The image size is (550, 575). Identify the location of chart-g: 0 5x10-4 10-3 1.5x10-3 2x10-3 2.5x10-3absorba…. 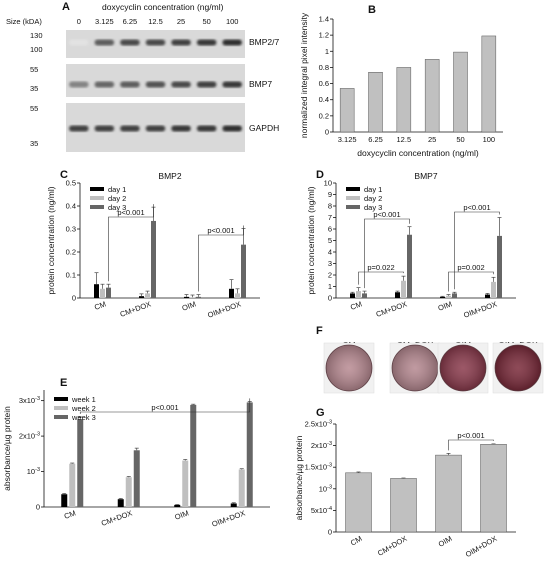
(405, 489).